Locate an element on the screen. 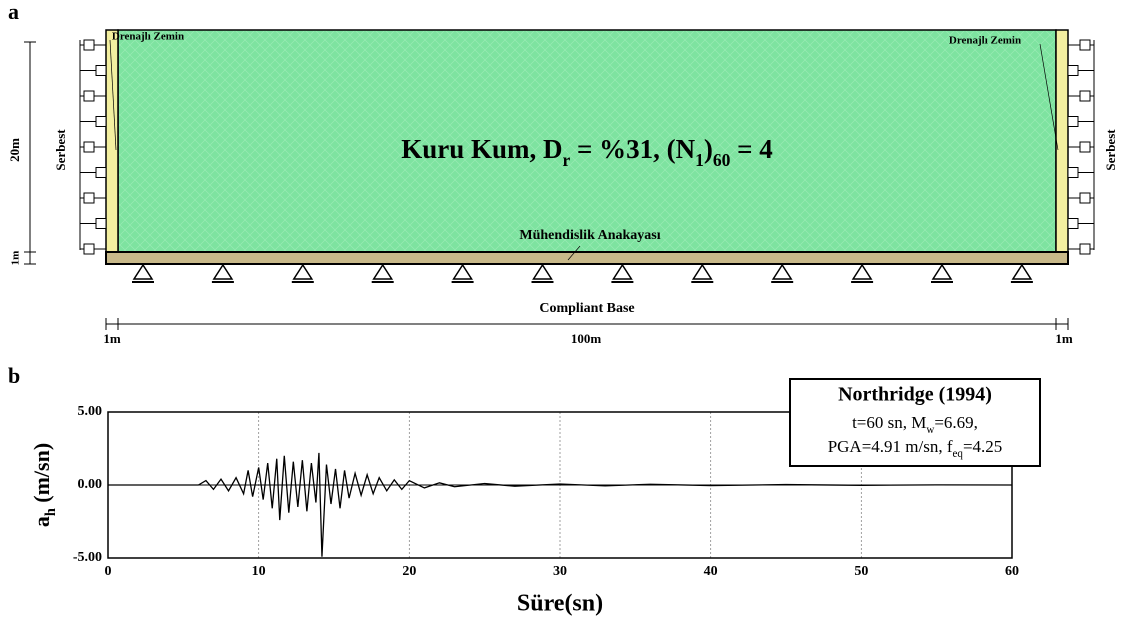  text-piece: PGA=4.91 m/sn, f is located at coordinates (890, 446).